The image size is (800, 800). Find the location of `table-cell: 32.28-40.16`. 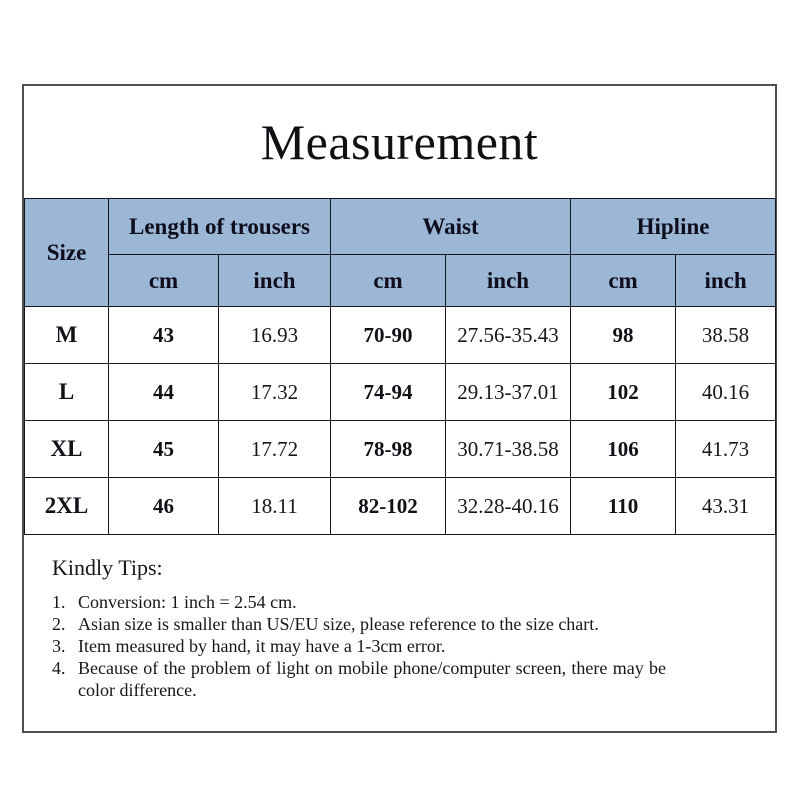

table-cell: 32.28-40.16 is located at coordinates (508, 506).